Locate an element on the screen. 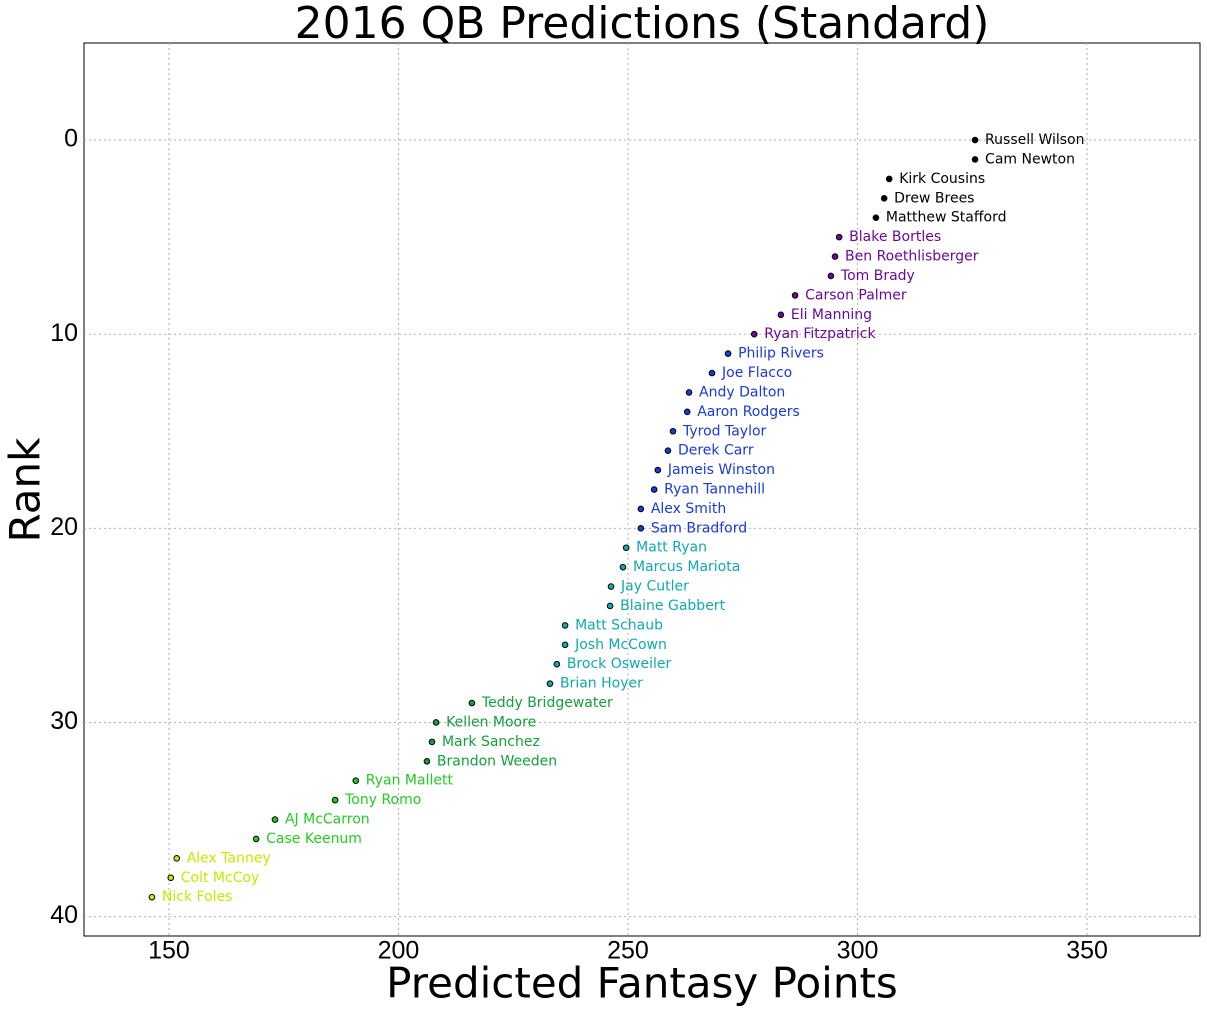  x-tick-label: 250 is located at coordinates (628, 951).